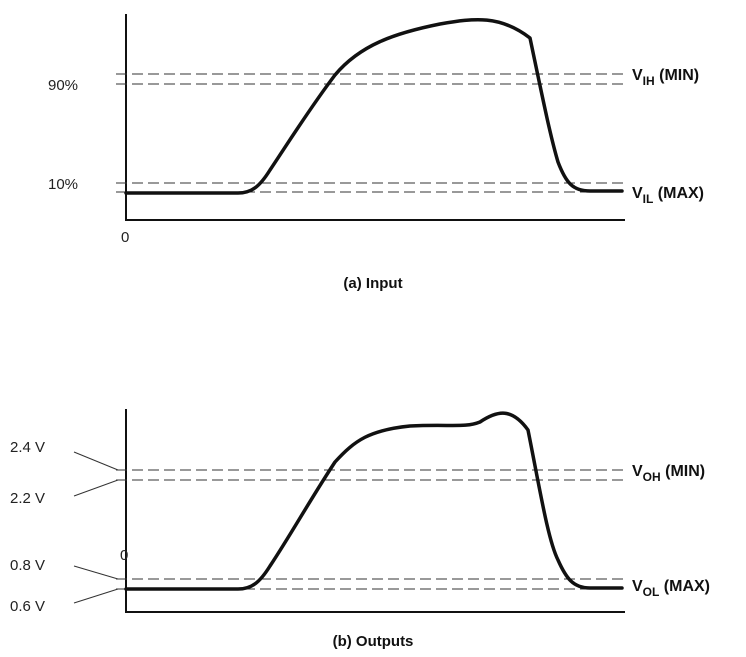 The width and height of the screenshot is (746, 657). What do you see at coordinates (665, 77) in the screenshot?
I see `input-vih-label: VIH (MIN)` at bounding box center [665, 77].